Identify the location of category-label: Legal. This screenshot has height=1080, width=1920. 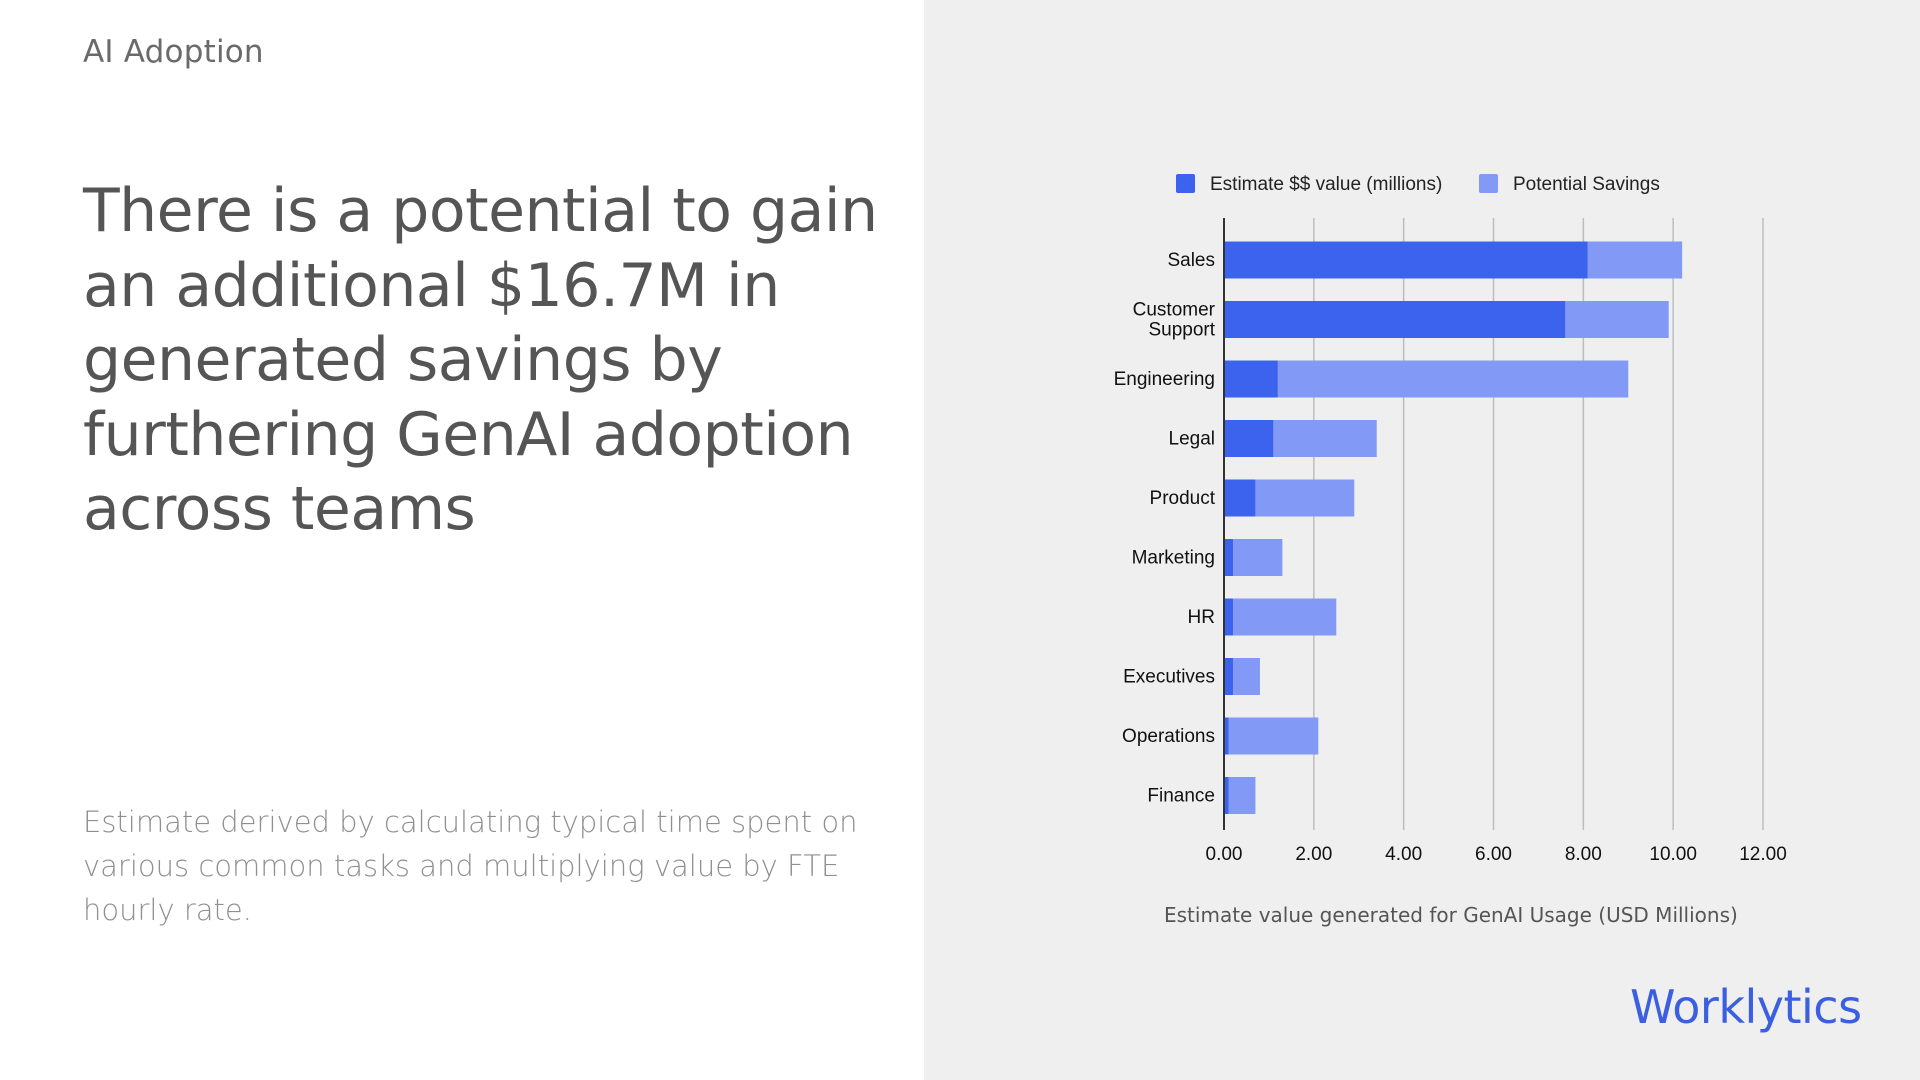
(1192, 439).